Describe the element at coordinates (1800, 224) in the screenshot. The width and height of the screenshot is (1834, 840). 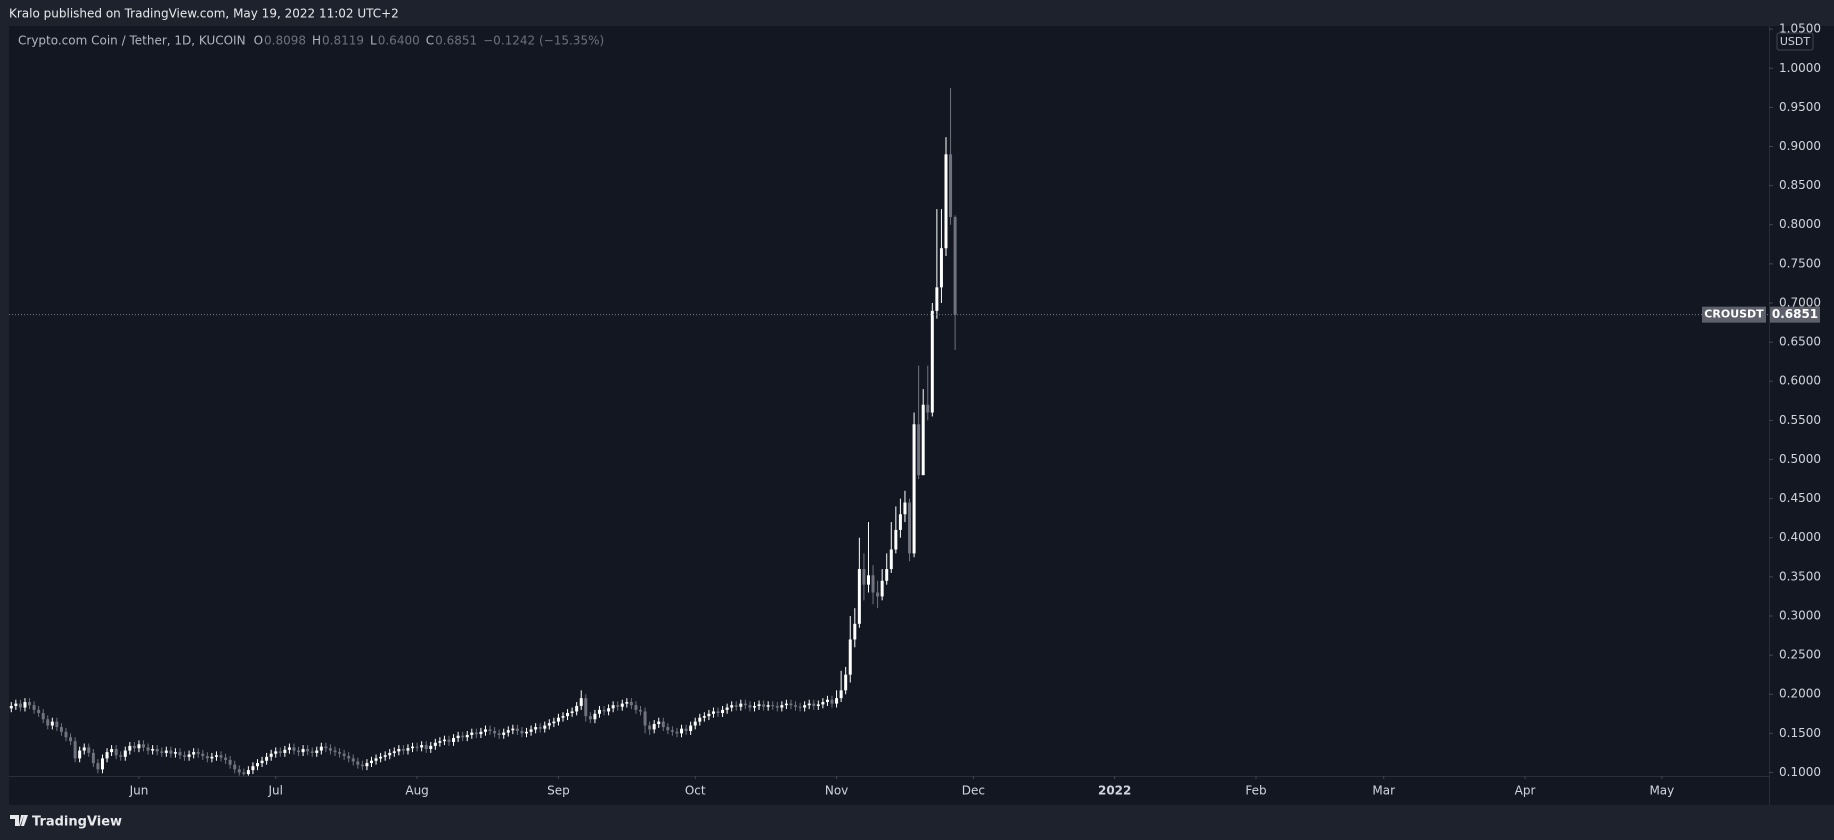
I see `y-tick-label: 0.8000` at that location.